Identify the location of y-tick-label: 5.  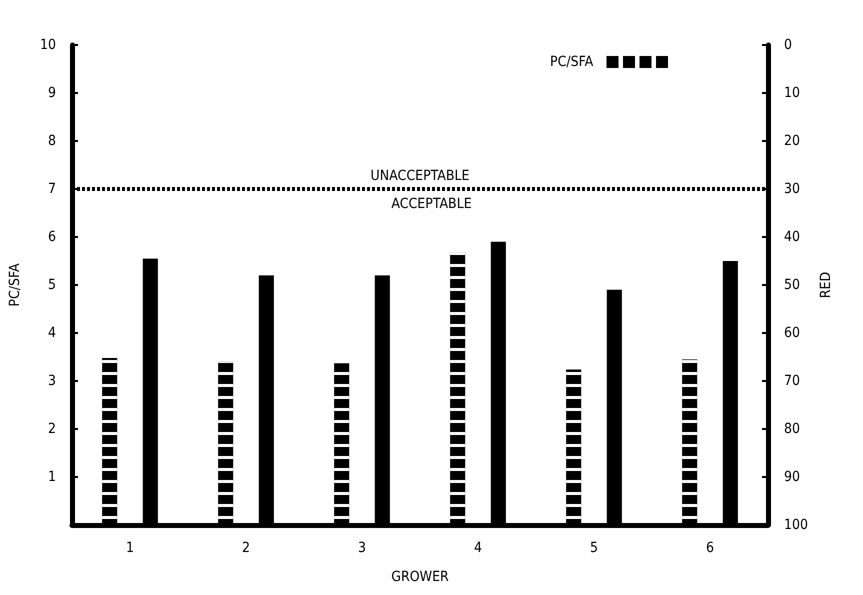
(52, 285).